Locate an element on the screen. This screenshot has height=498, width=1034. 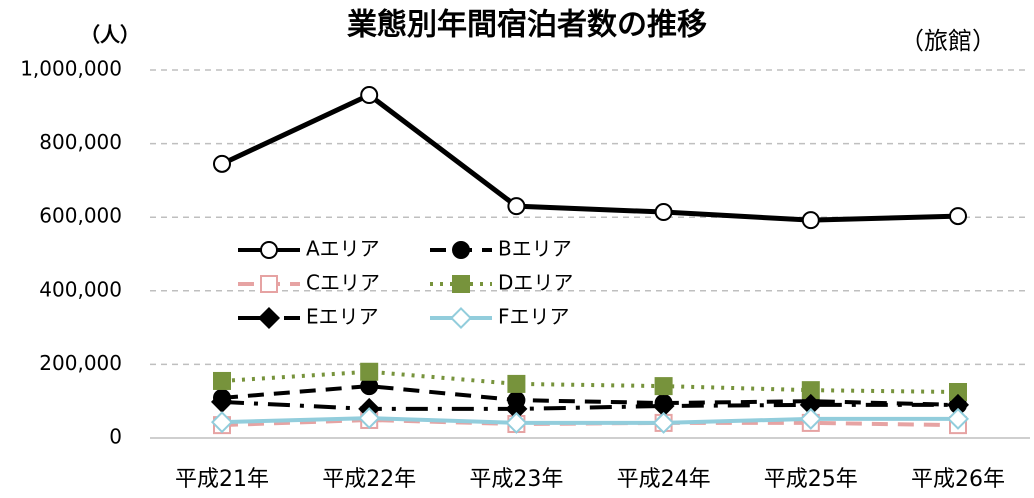
x-tick-label: 平成23年 is located at coordinates (516, 479).